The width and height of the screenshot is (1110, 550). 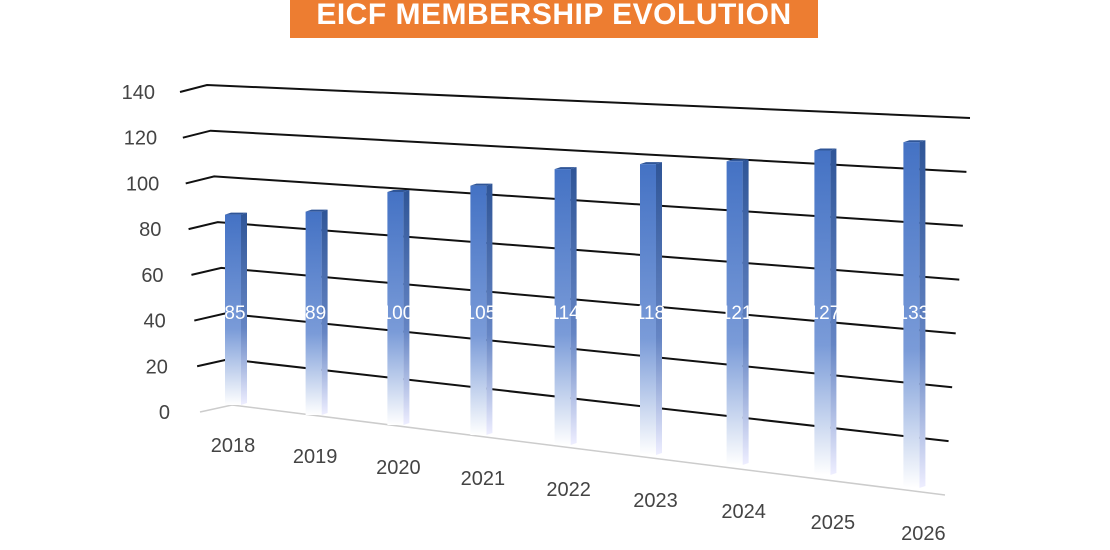 What do you see at coordinates (923, 534) in the screenshot?
I see `x-tick-label: 2026` at bounding box center [923, 534].